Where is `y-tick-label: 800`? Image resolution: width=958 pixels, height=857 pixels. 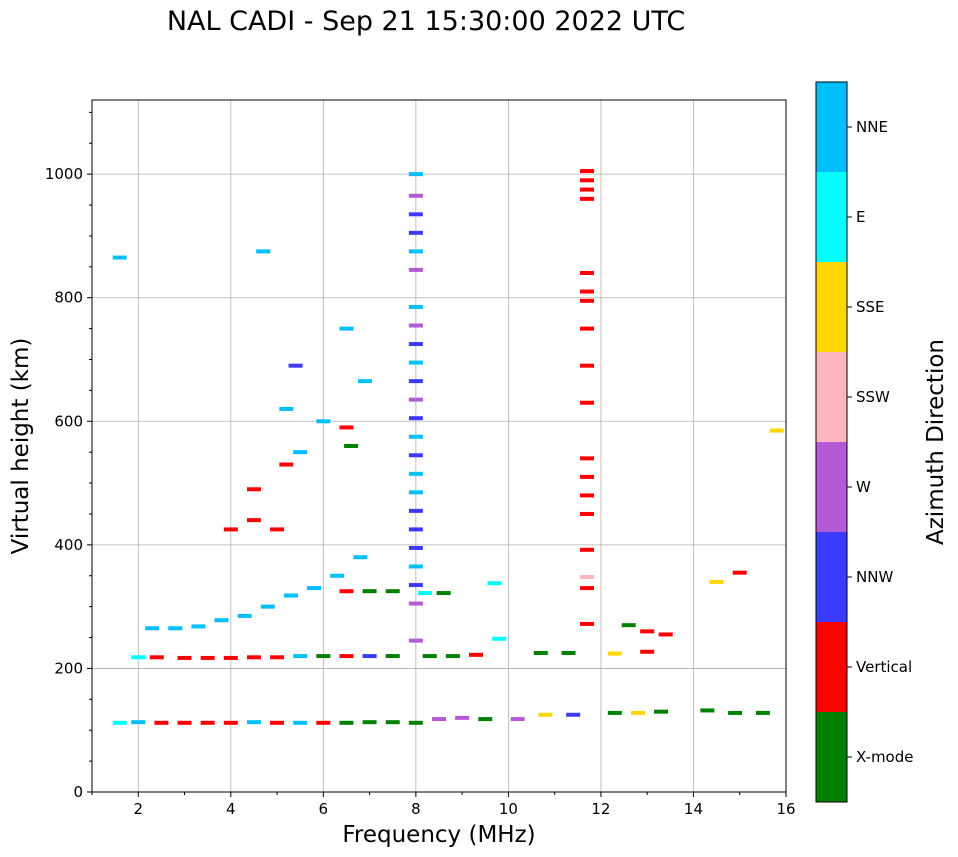
y-tick-label: 800 is located at coordinates (68, 298).